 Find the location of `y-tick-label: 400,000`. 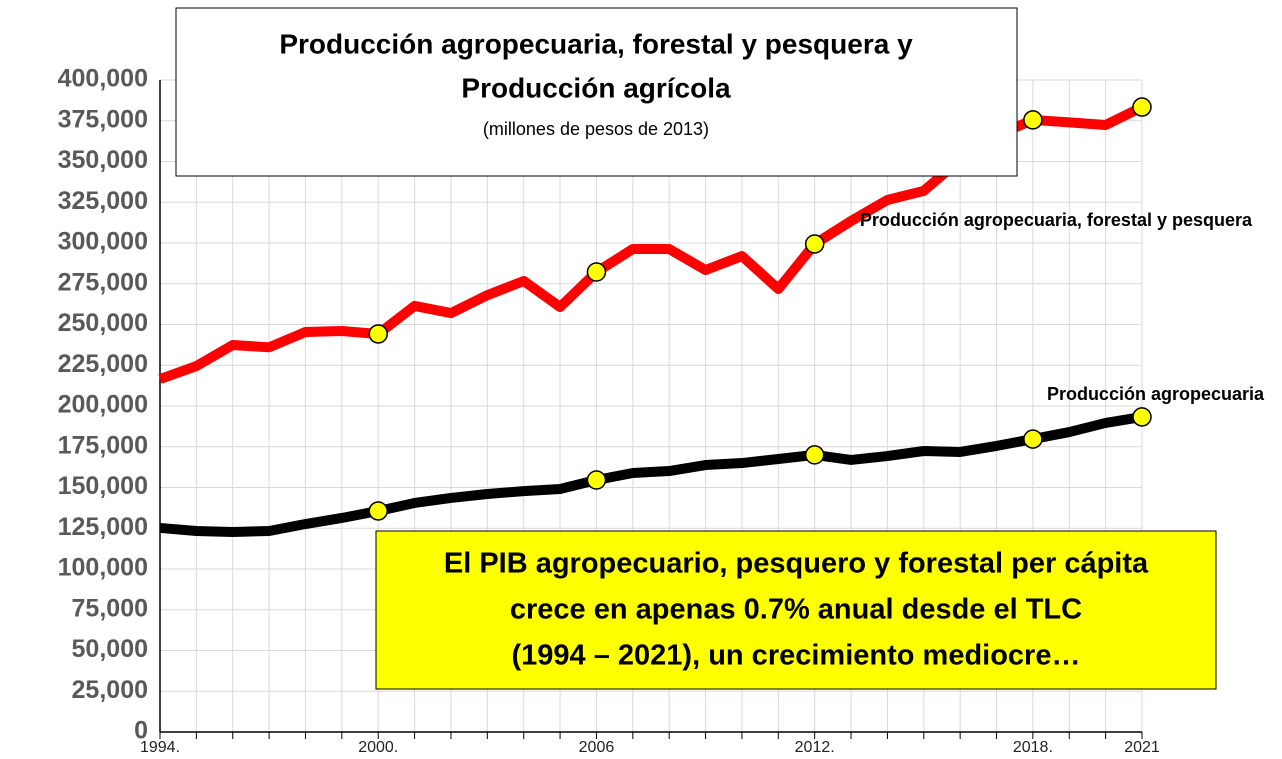

y-tick-label: 400,000 is located at coordinates (103, 79).